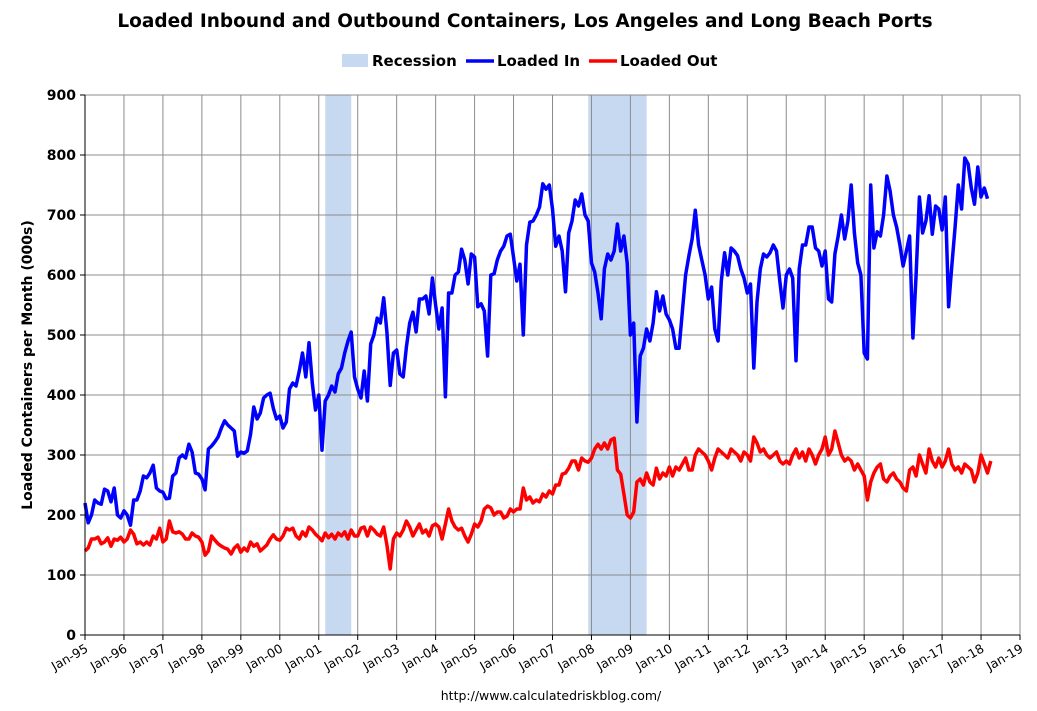  I want to click on y-tick-label-100: 100, so click(61, 576).